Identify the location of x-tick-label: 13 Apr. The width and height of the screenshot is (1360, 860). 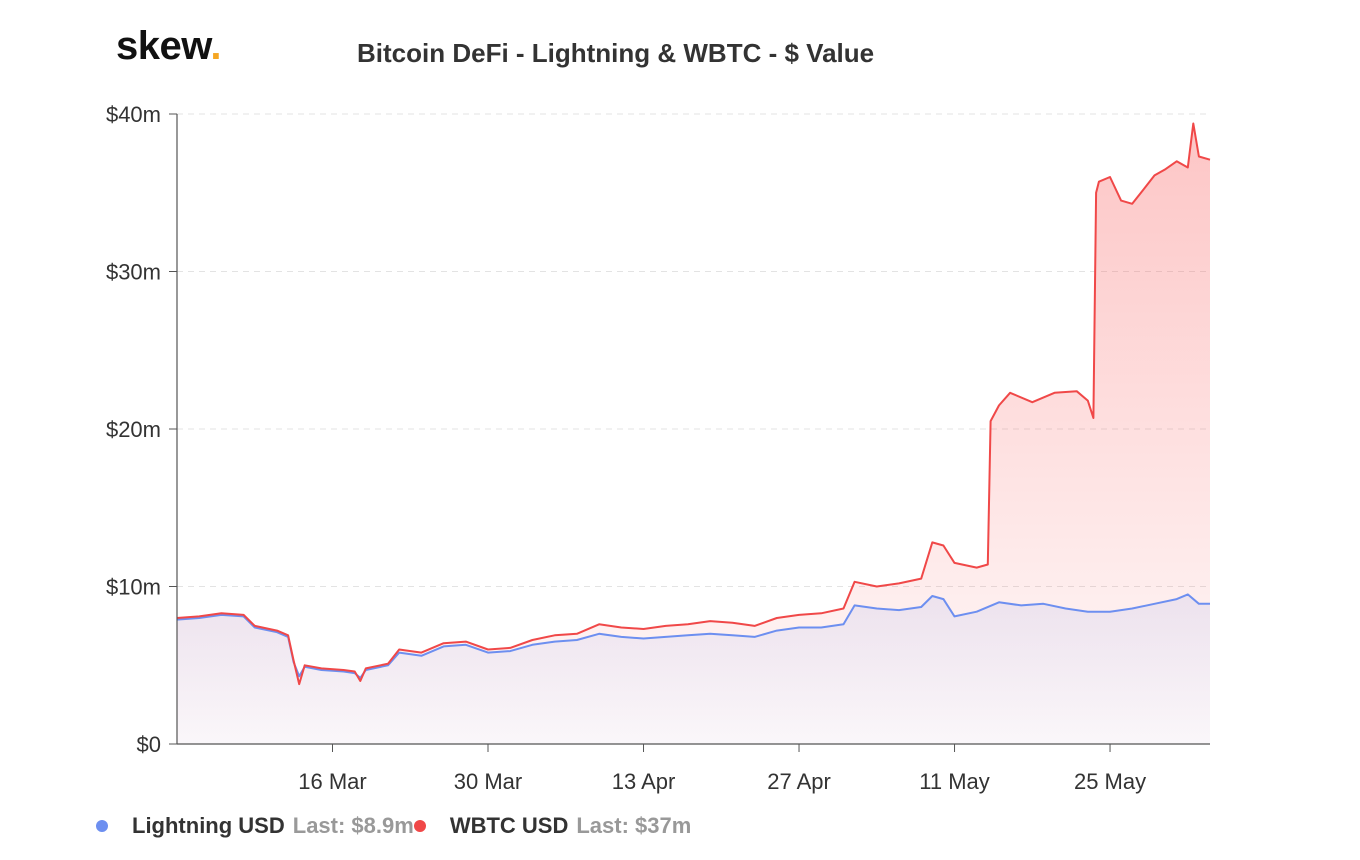
(644, 781).